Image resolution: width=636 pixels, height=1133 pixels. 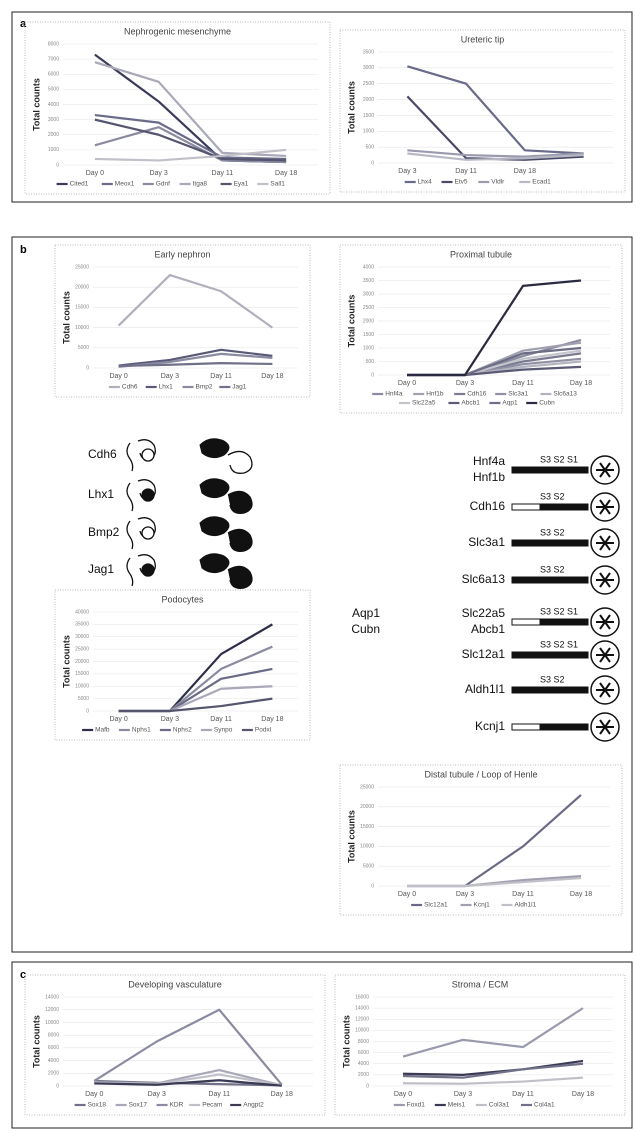 I want to click on y-tick-label: 8000, so click(x=363, y=1042).